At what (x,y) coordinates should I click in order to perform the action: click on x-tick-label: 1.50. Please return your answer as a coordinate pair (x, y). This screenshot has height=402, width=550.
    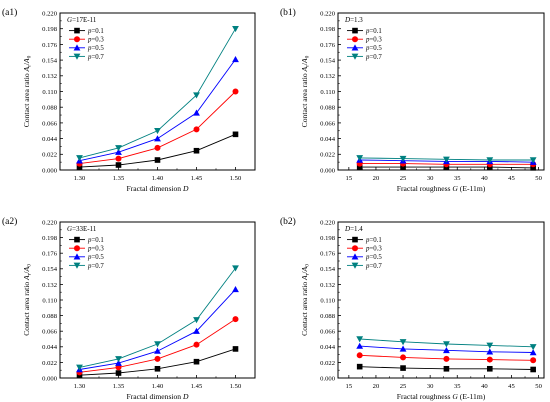
    Looking at the image, I should click on (236, 386).